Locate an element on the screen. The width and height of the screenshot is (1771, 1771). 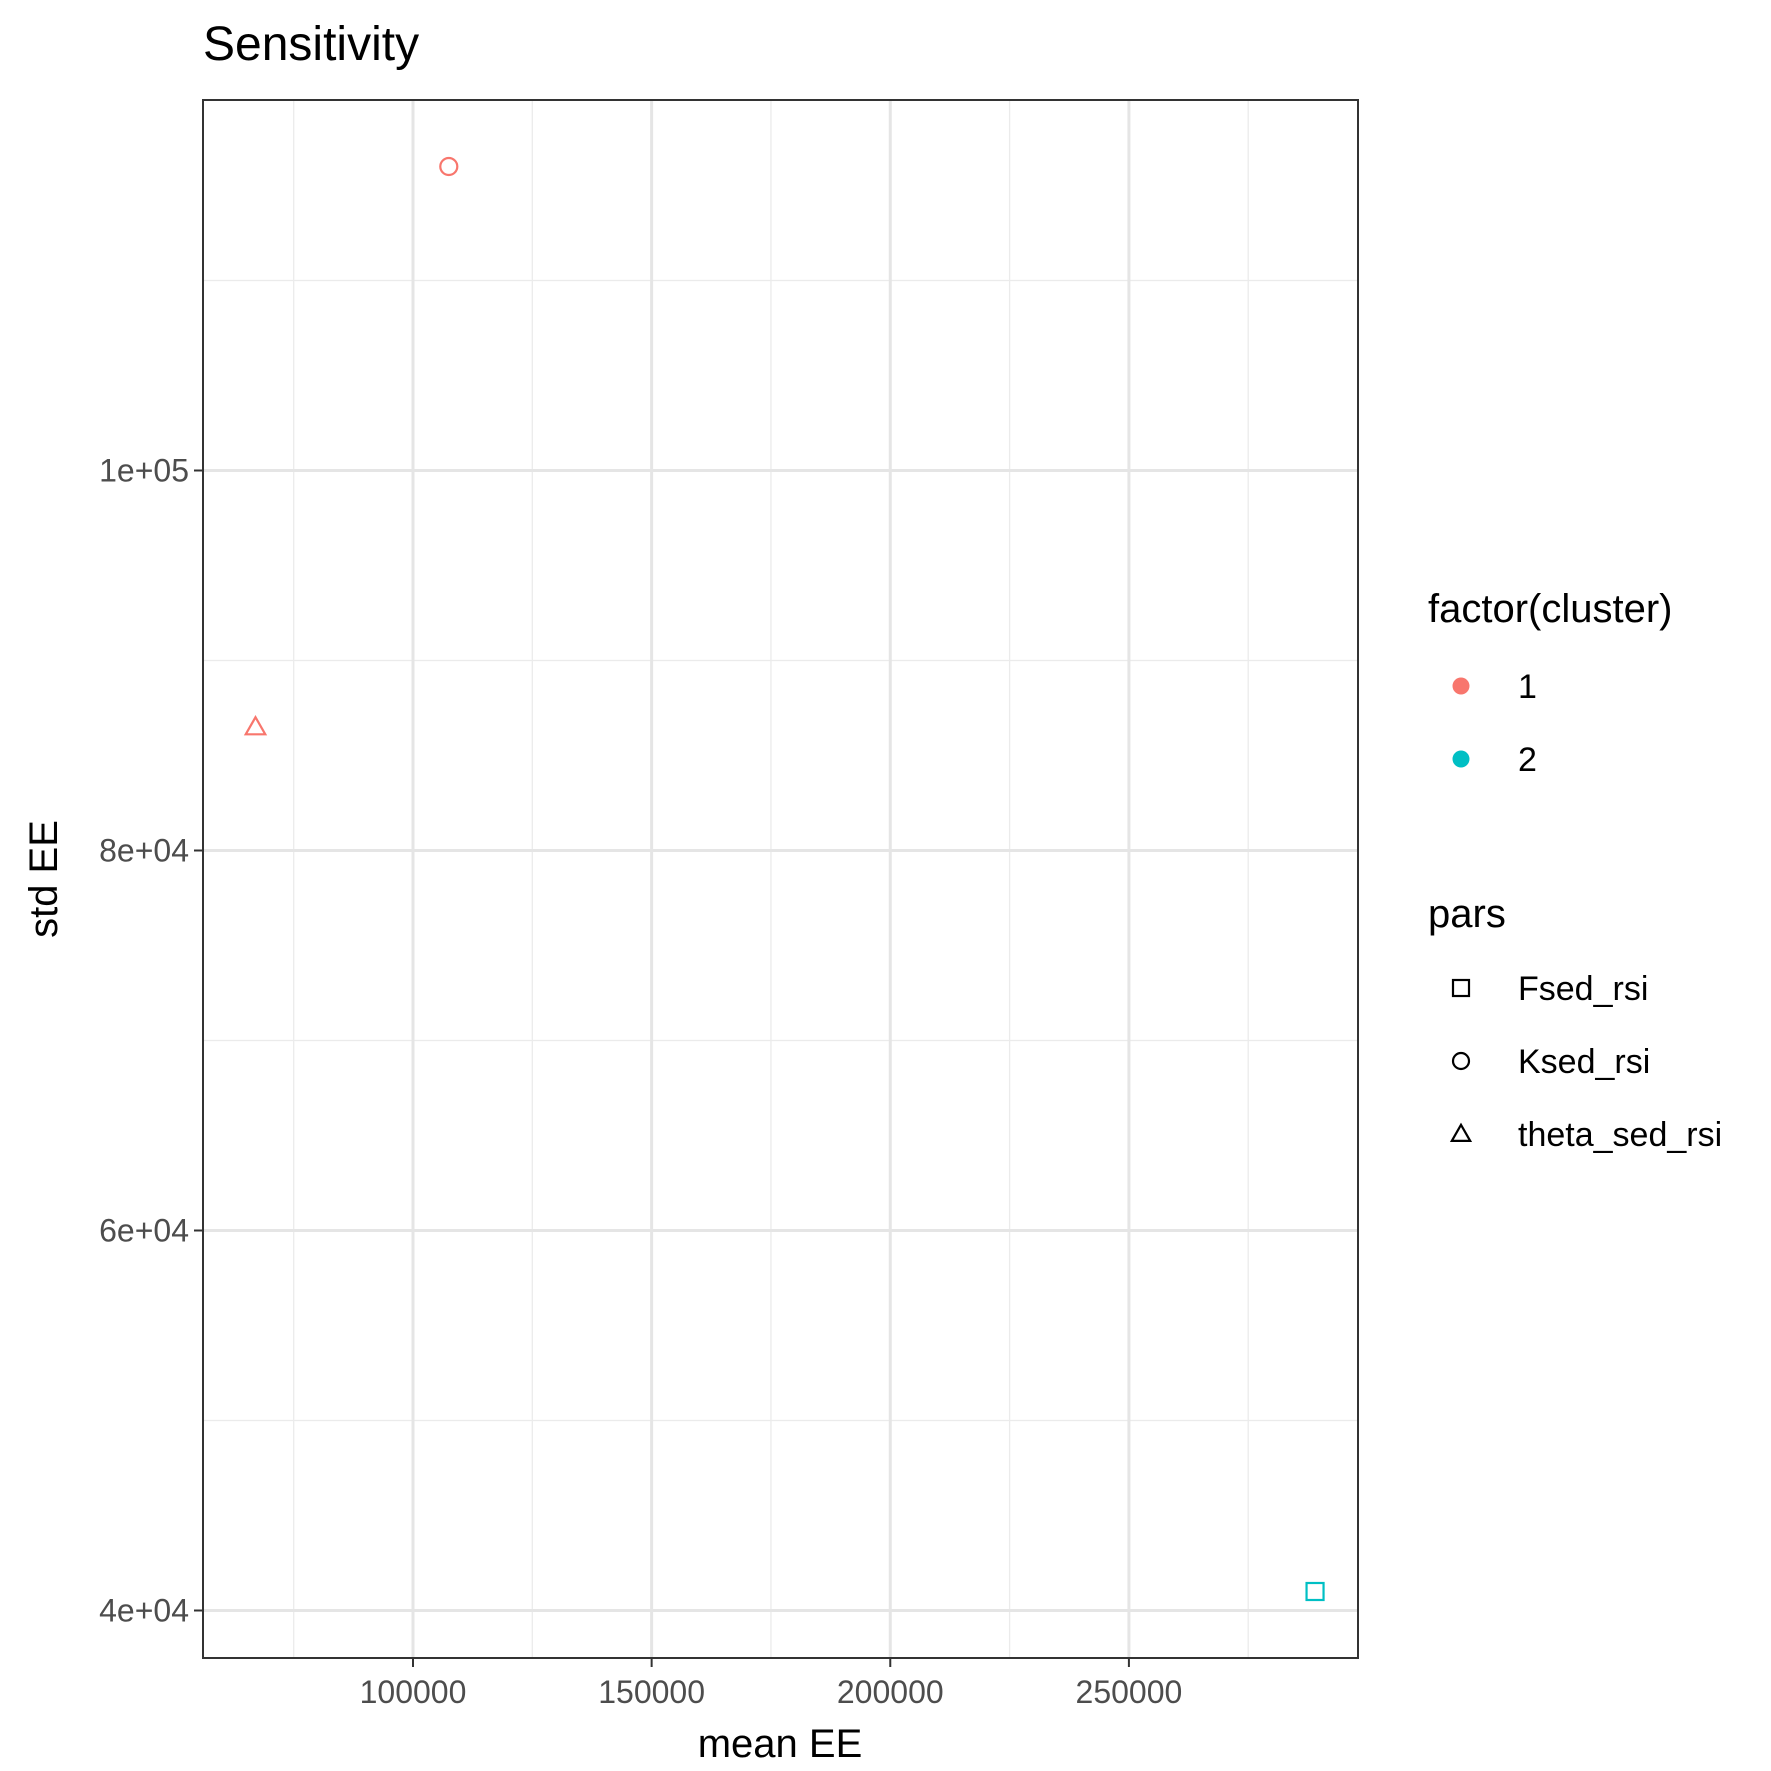
x-tick-label: 250000 is located at coordinates (1129, 1692).